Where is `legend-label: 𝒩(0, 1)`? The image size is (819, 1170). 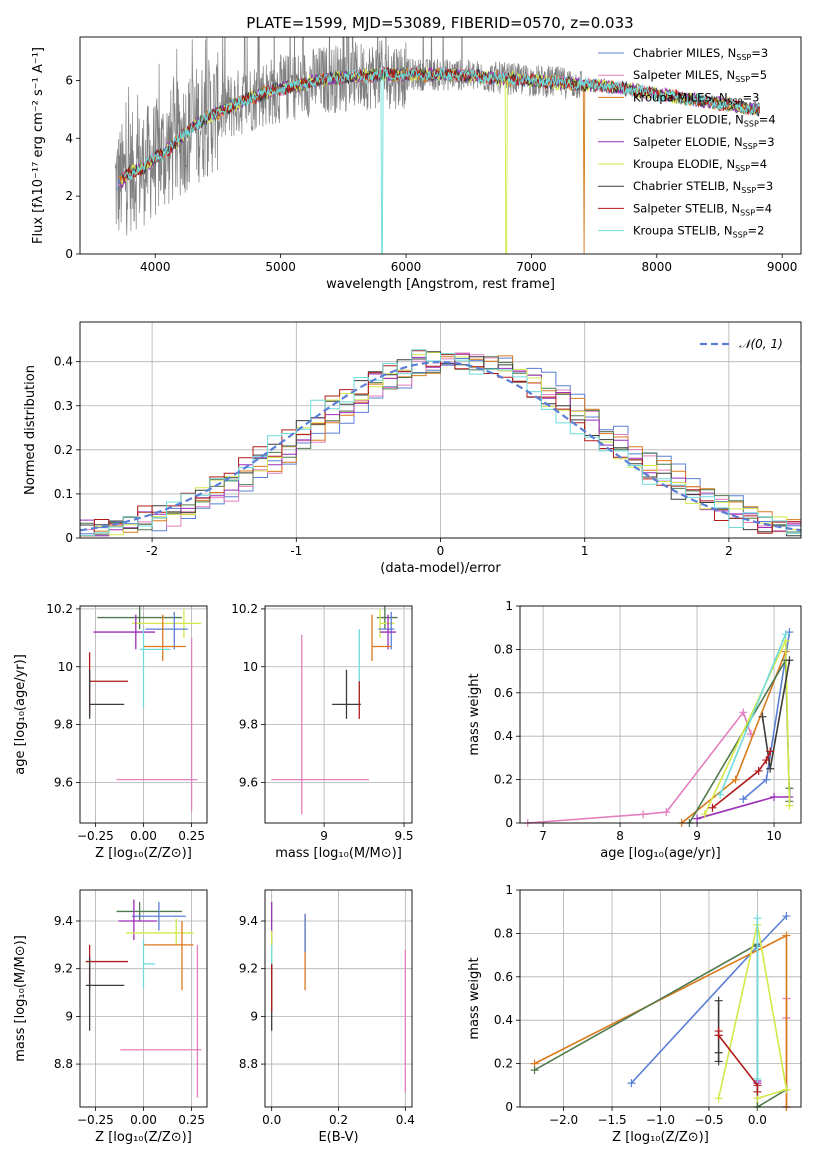 legend-label: 𝒩(0, 1) is located at coordinates (761, 344).